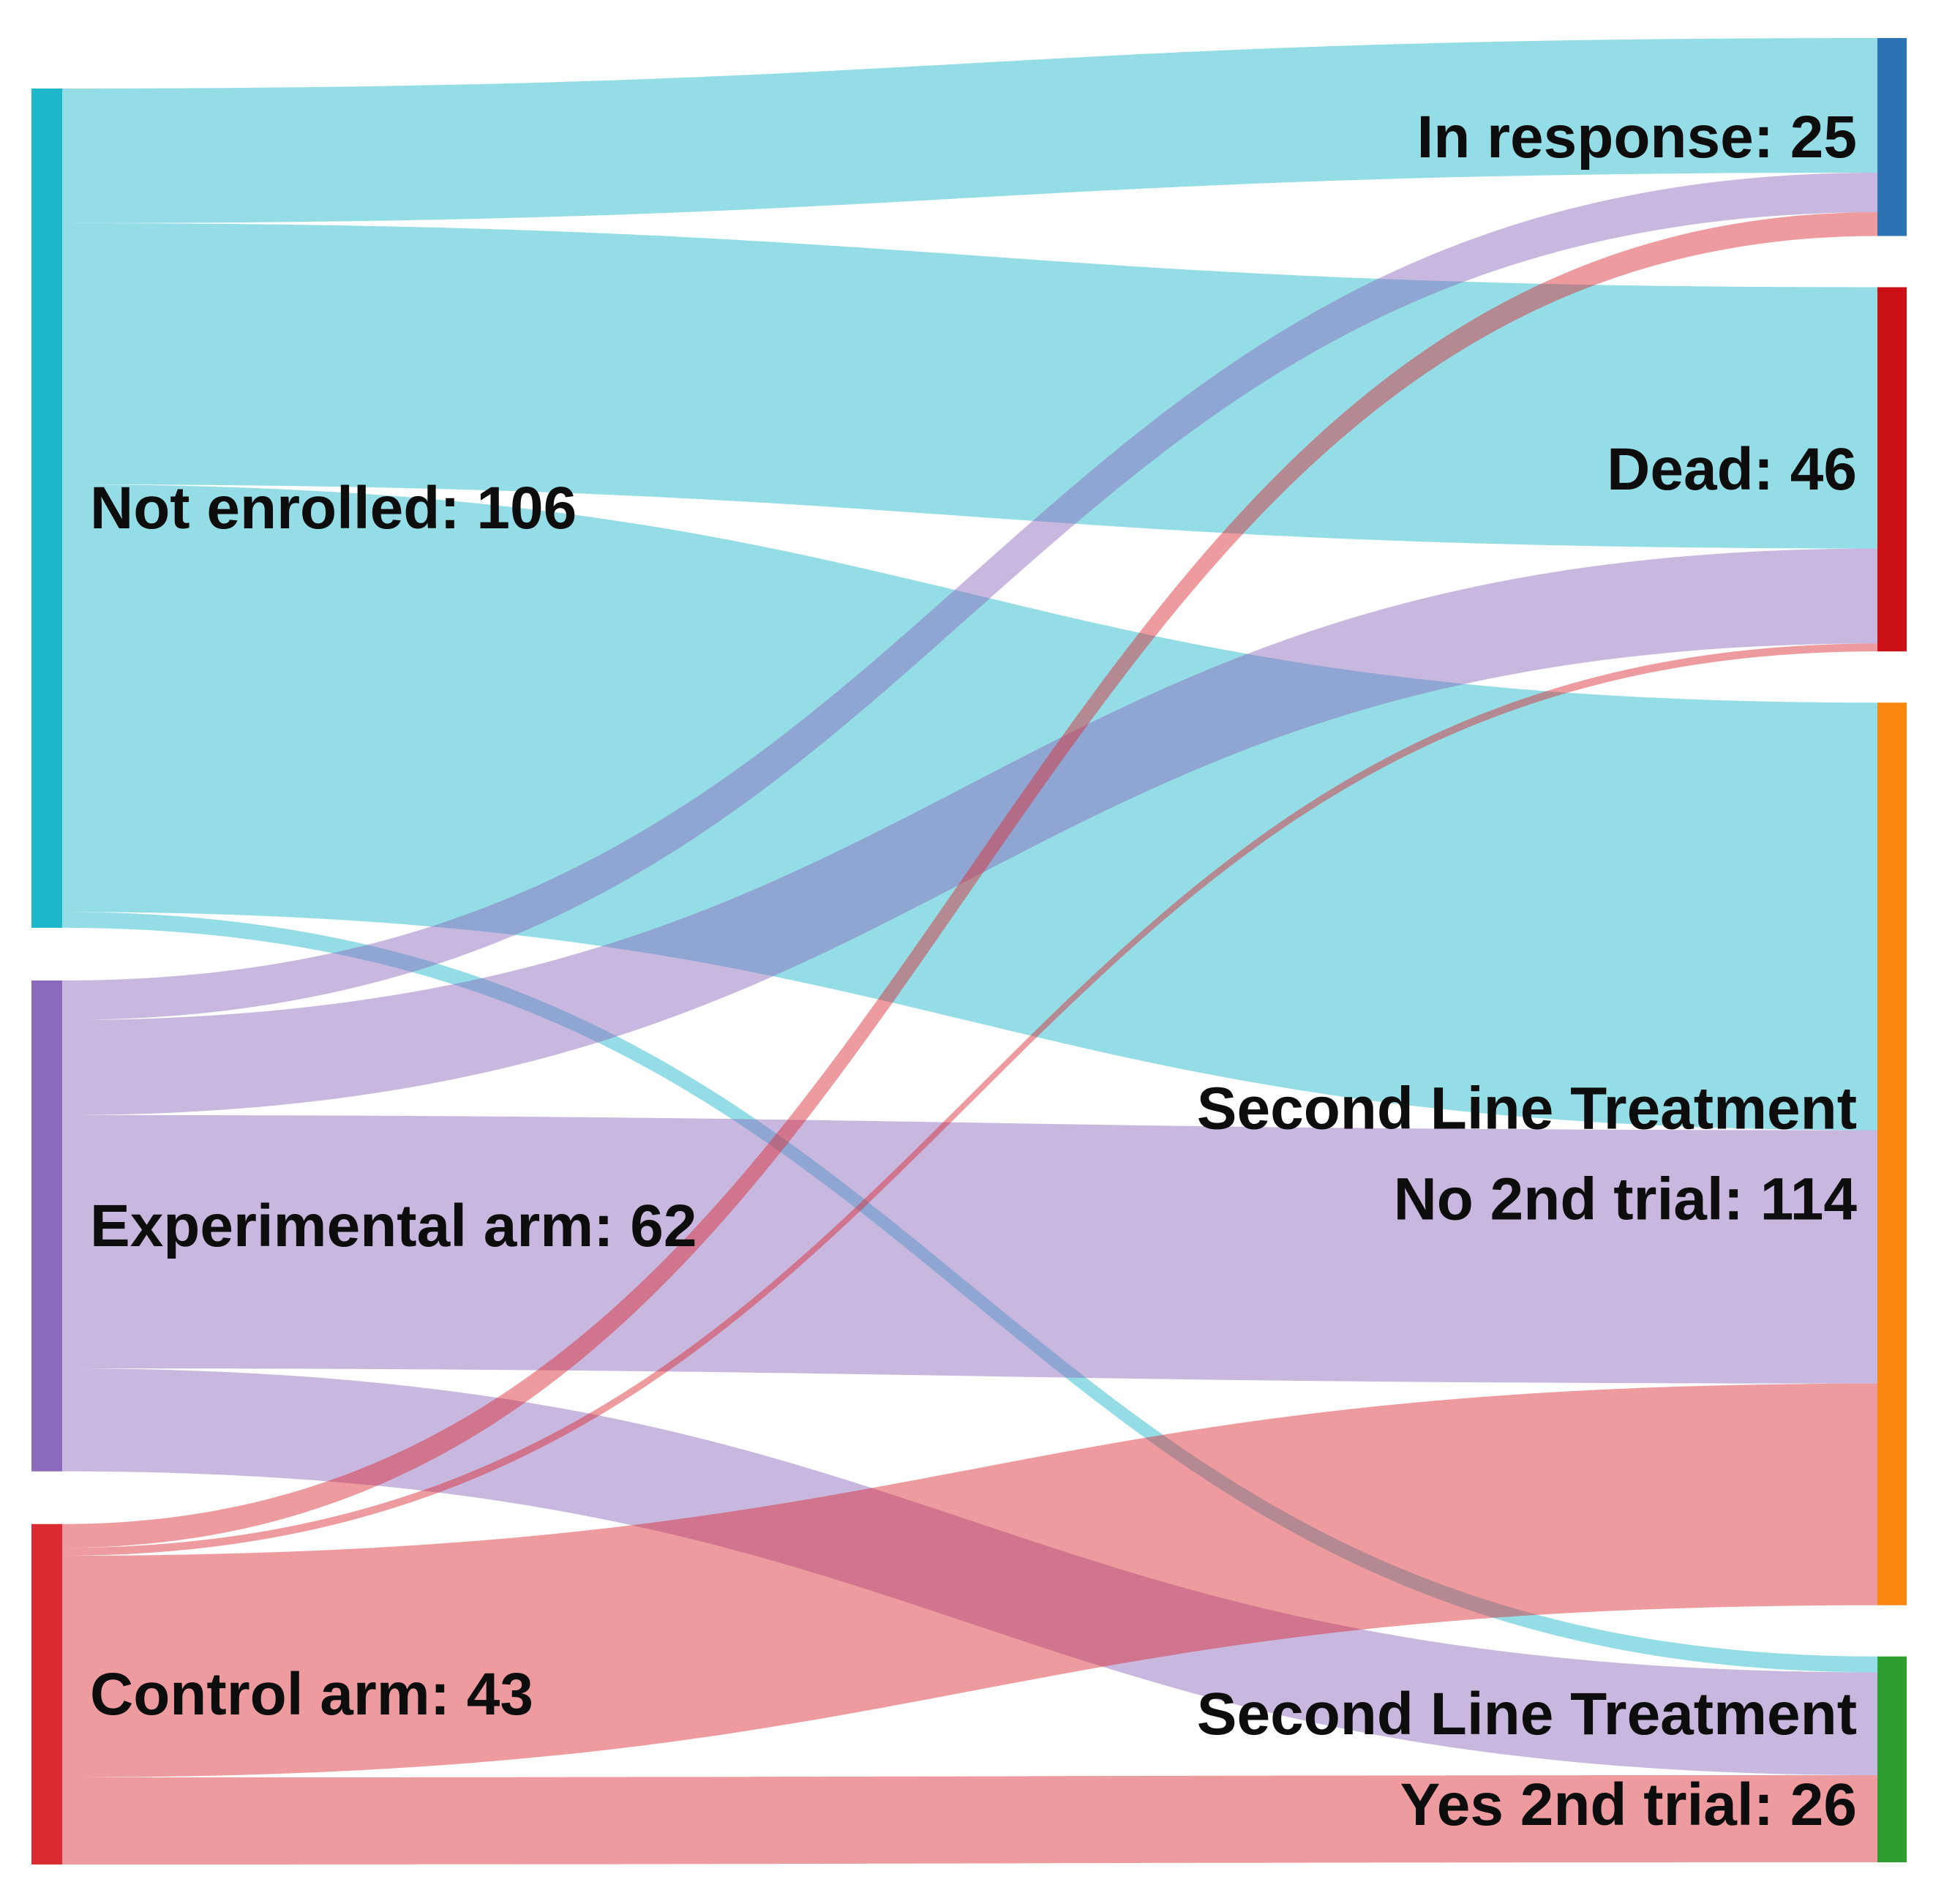 The image size is (1944, 1904). Describe the element at coordinates (1732, 469) in the screenshot. I see `node-label-dead: Dead: 46` at that location.